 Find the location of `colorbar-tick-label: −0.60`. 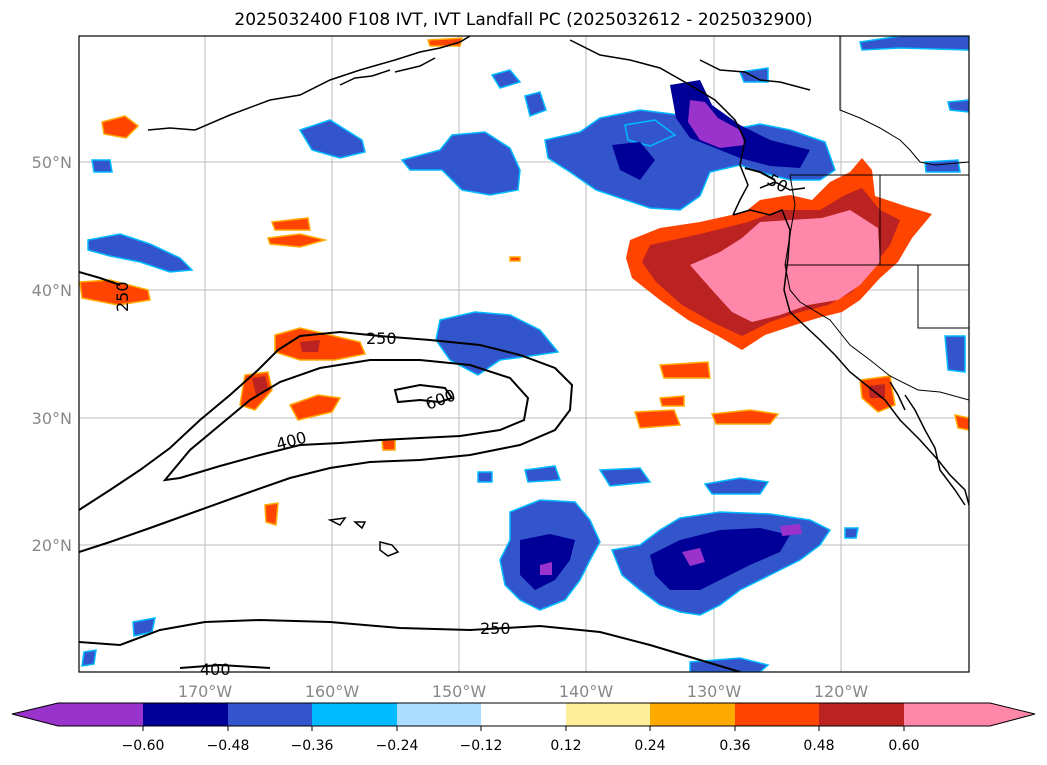

colorbar-tick-label: −0.60 is located at coordinates (143, 746).